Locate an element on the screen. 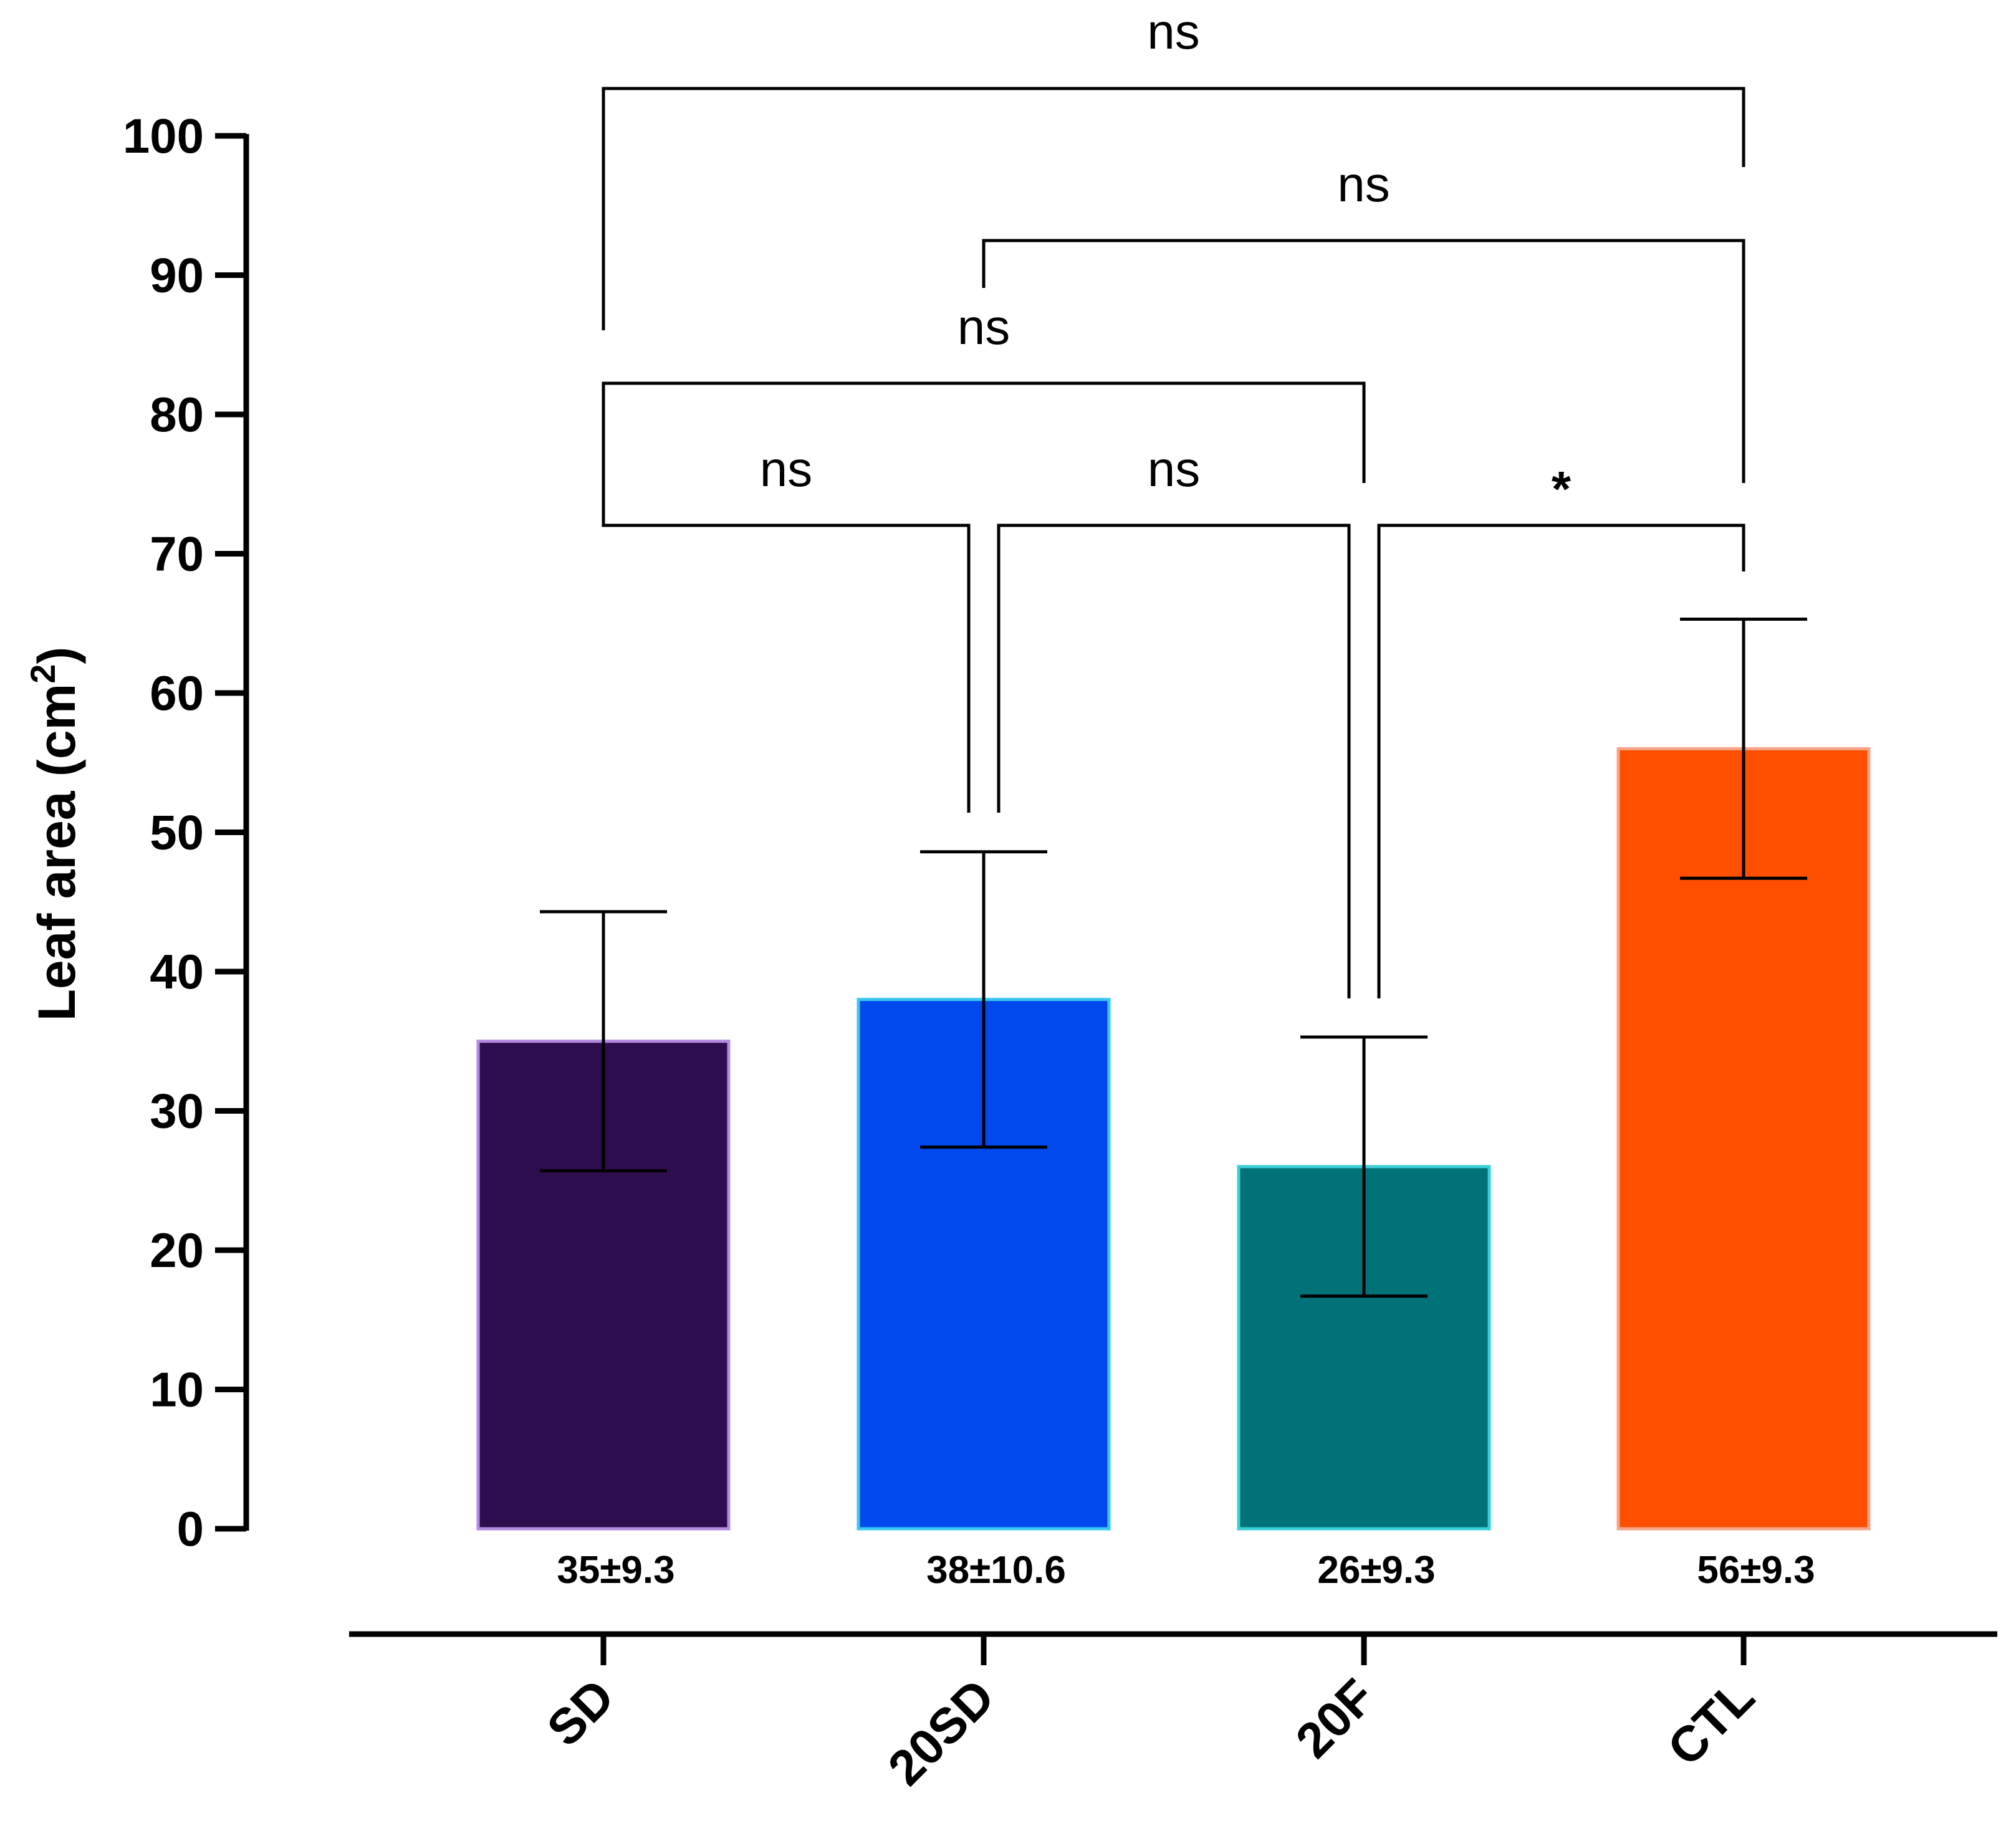  significance-bracket-20sd-20f: ns is located at coordinates (1174, 720).